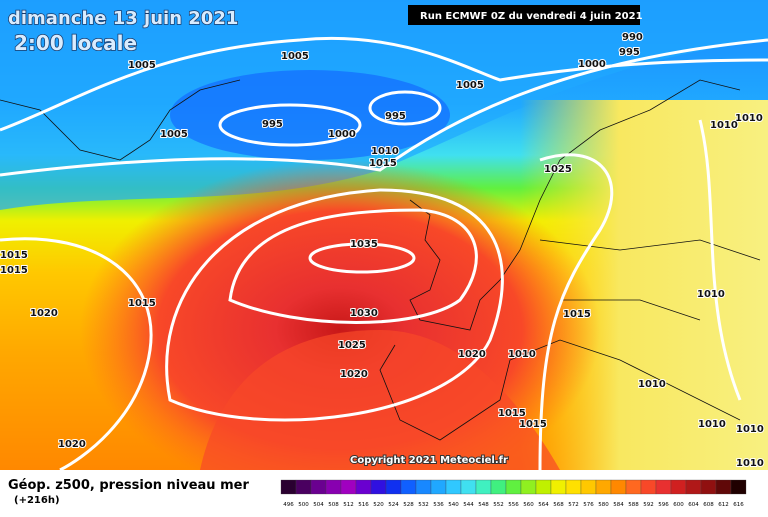  What do you see at coordinates (429, 460) in the screenshot?
I see `copyright: Copyright 2021 Meteociel.fr` at bounding box center [429, 460].